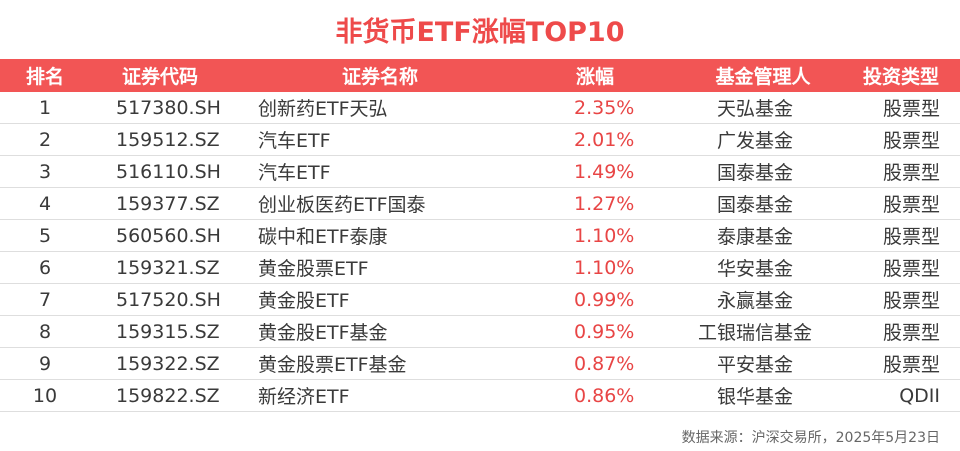 This screenshot has width=960, height=451. I want to click on change-cell: 0.86%, so click(604, 395).